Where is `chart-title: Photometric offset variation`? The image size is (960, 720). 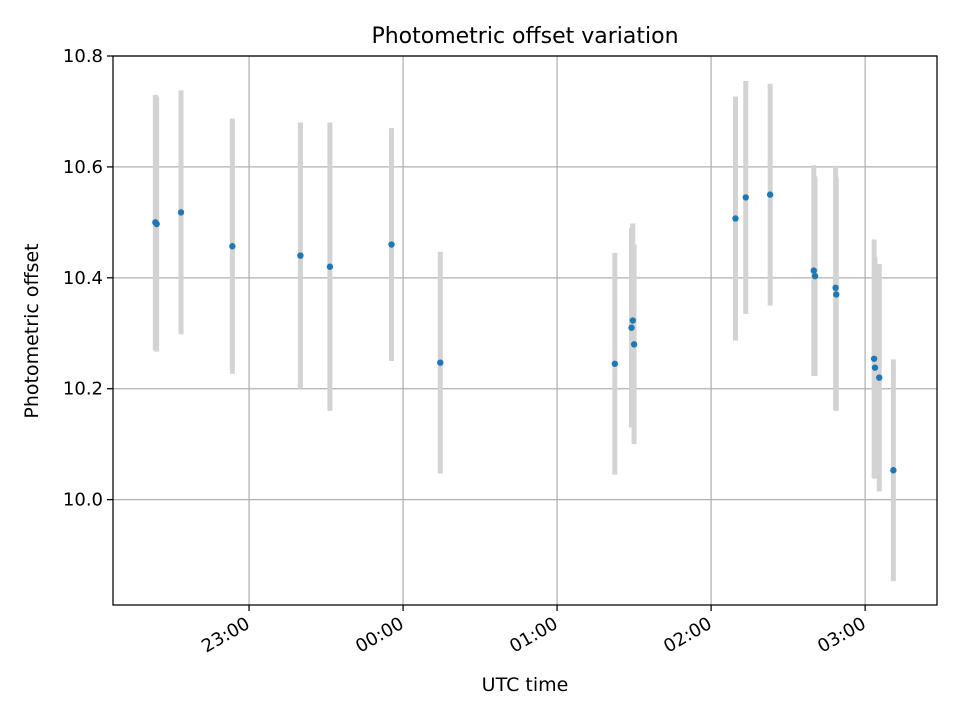 chart-title: Photometric offset variation is located at coordinates (524, 36).